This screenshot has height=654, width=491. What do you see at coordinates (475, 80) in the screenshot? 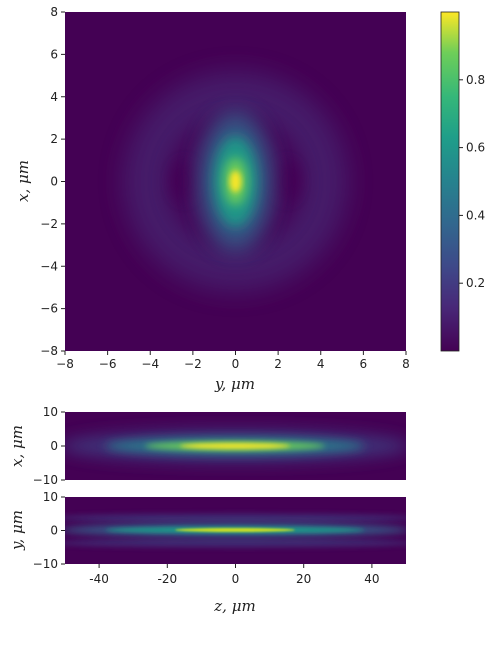
I see `colorbar-tick-label: 0.8` at bounding box center [475, 80].